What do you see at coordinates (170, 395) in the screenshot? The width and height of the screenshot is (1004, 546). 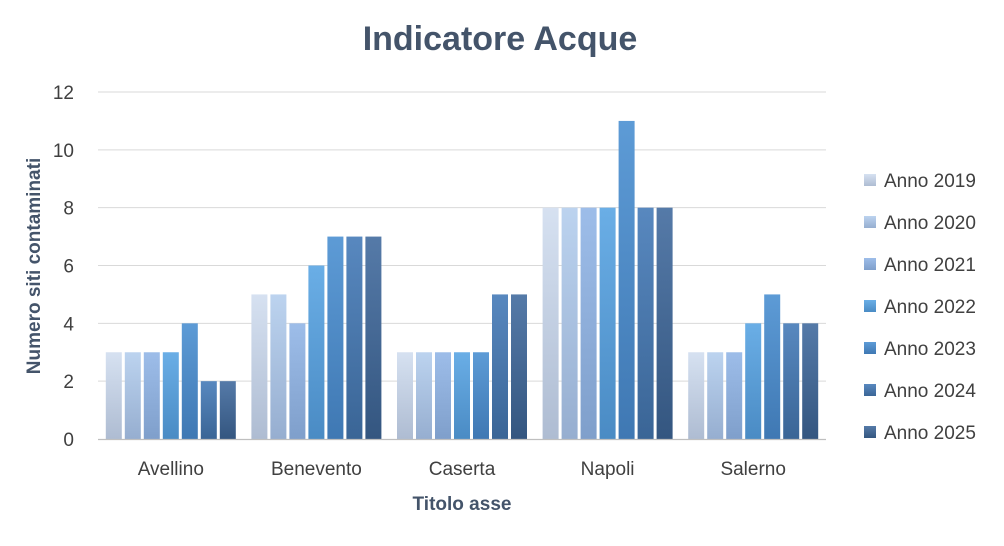 I see `bar-avellino-anno-2022` at bounding box center [170, 395].